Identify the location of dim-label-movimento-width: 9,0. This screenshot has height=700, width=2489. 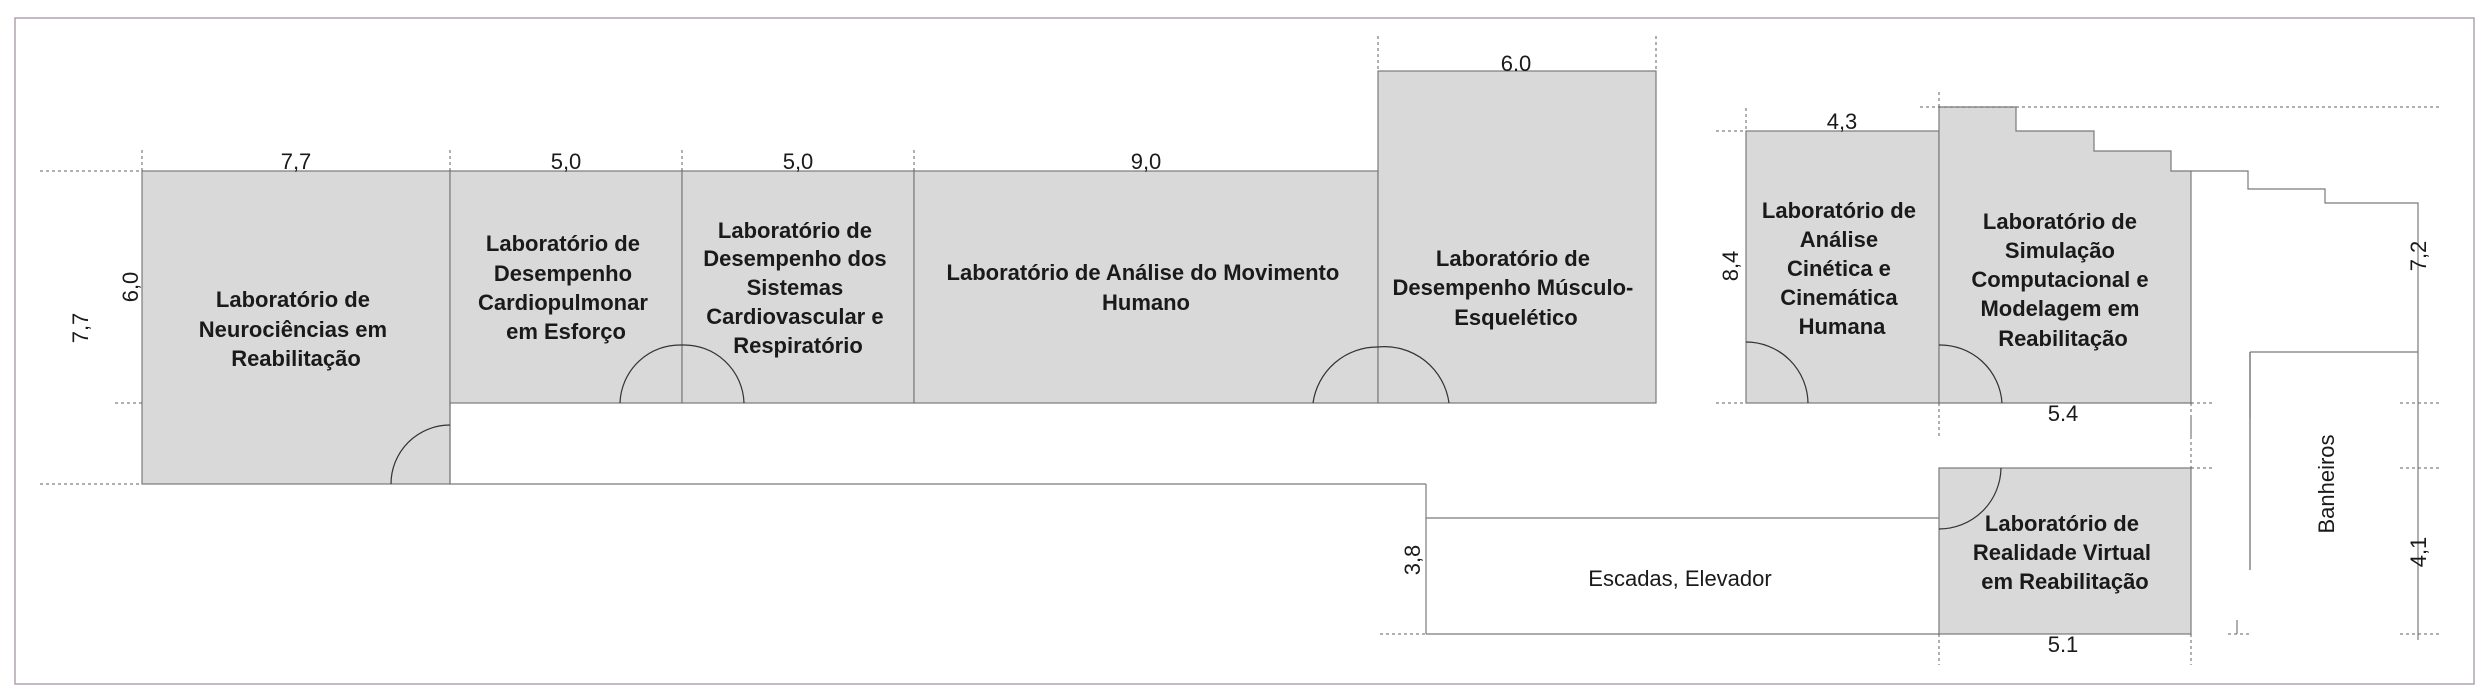
(1146, 161).